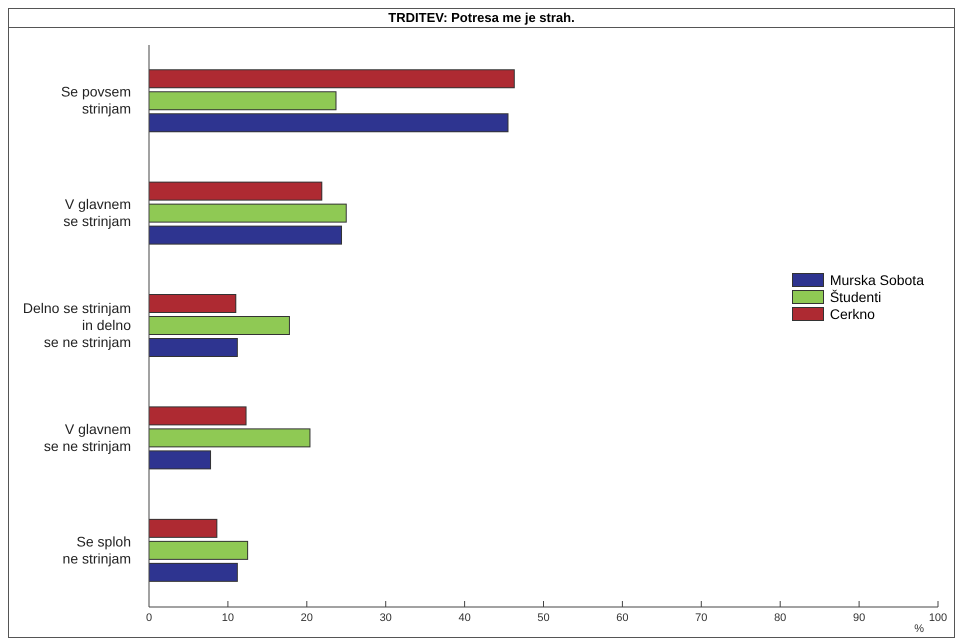 The height and width of the screenshot is (644, 961). Describe the element at coordinates (97, 212) in the screenshot. I see `y-tick-label: V glavnem se strinjam` at that location.